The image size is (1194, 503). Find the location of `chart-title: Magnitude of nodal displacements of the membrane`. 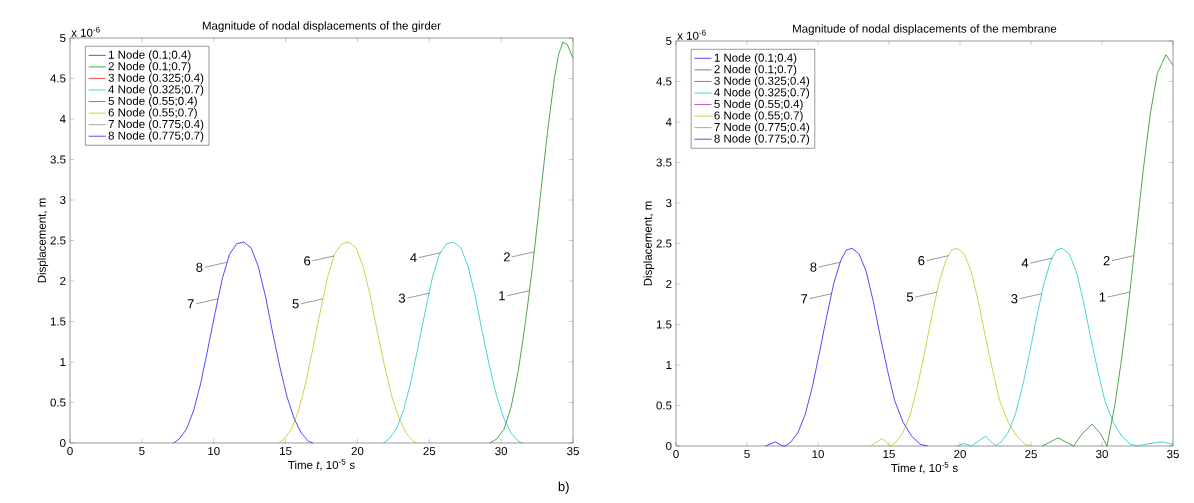

chart-title: Magnitude of nodal displacements of the membrane is located at coordinates (925, 29).